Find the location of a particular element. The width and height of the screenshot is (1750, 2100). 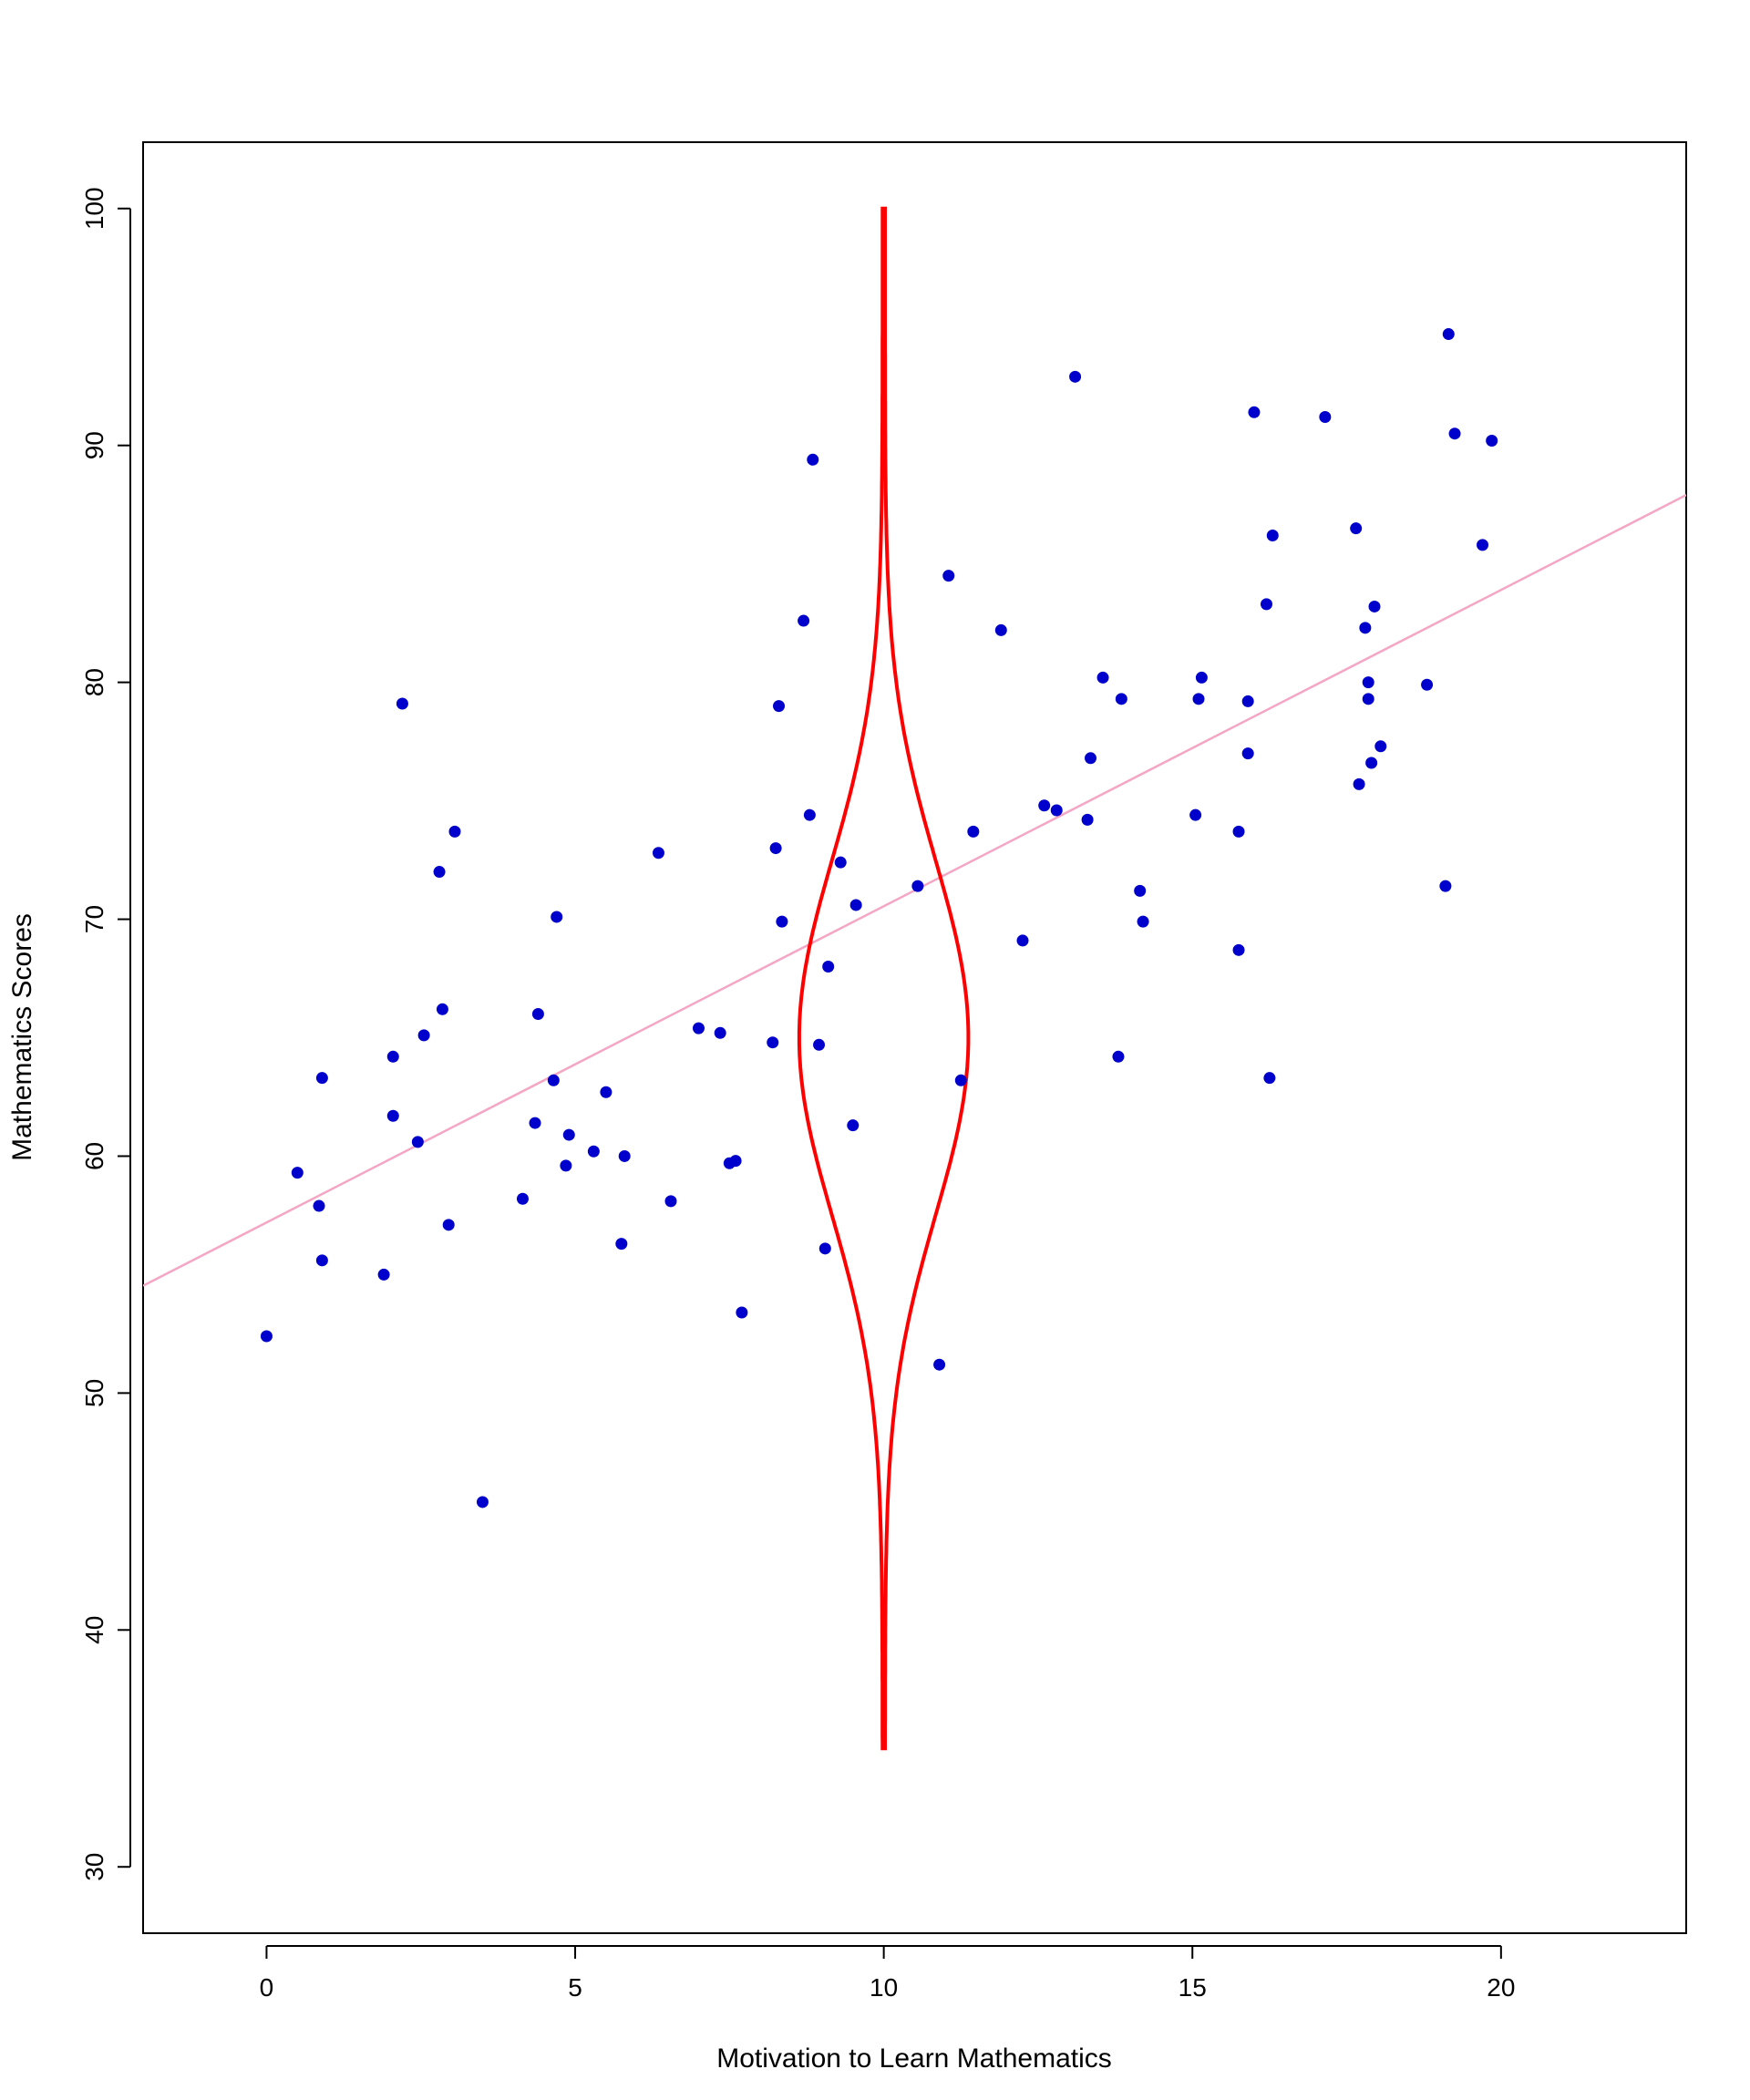

x-axis: 0 5 10 15 20 is located at coordinates (888, 1974).